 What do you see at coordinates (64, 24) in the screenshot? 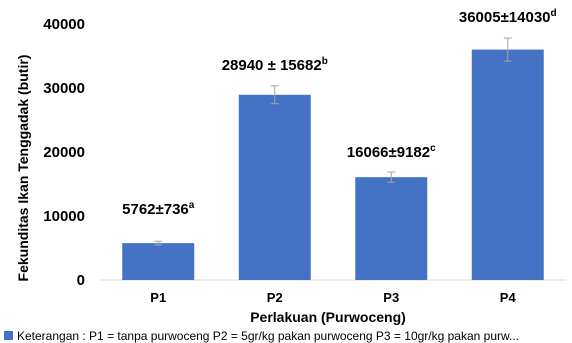
I see `y-tick-label: 40000` at bounding box center [64, 24].